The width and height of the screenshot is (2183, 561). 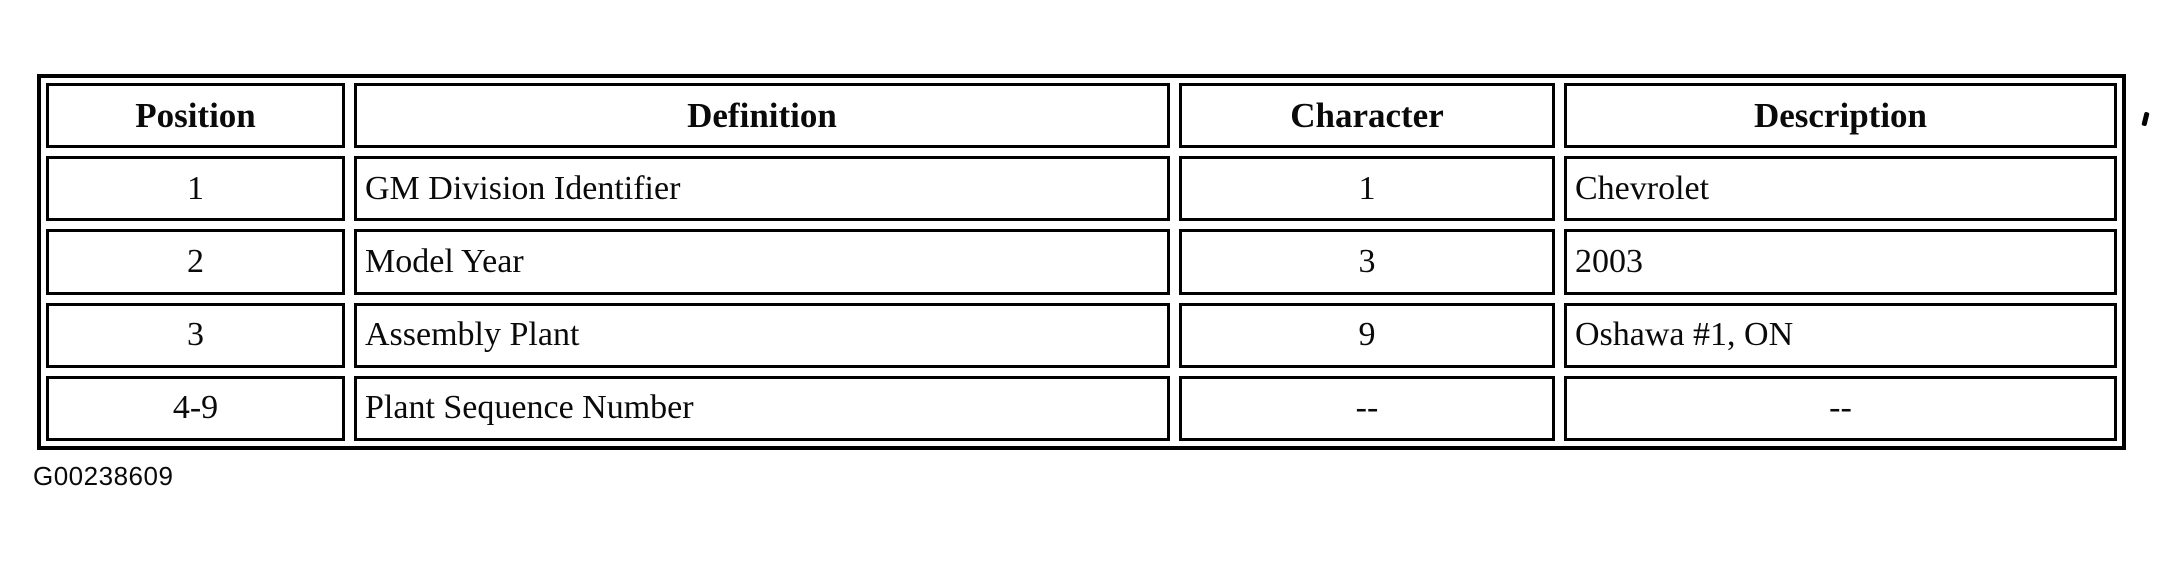 I want to click on scan-artifact-mark, so click(x=2145, y=119).